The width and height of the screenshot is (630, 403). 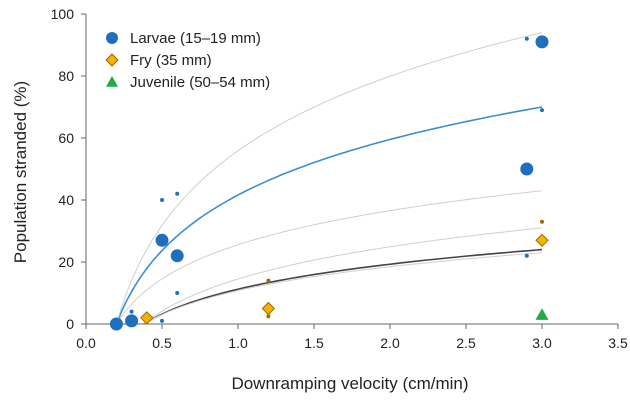 What do you see at coordinates (112, 81) in the screenshot?
I see `legend-triangle-icon` at bounding box center [112, 81].